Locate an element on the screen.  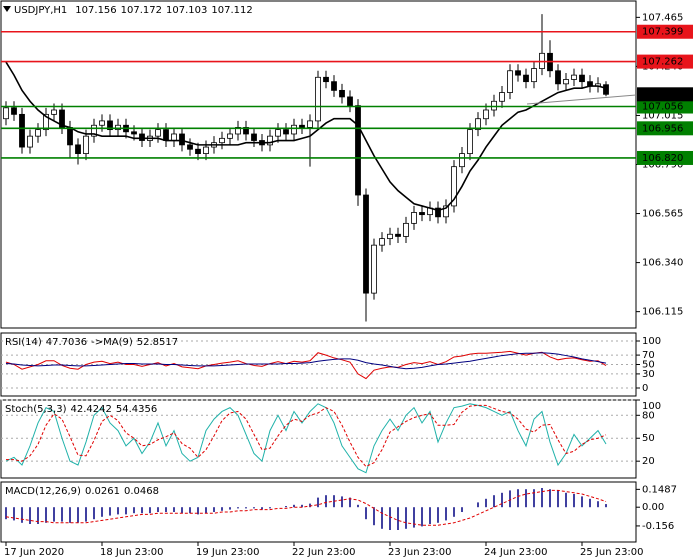
macd-header: MACD(12,26,9) 0.0261 0.0468 is located at coordinates (82, 491).